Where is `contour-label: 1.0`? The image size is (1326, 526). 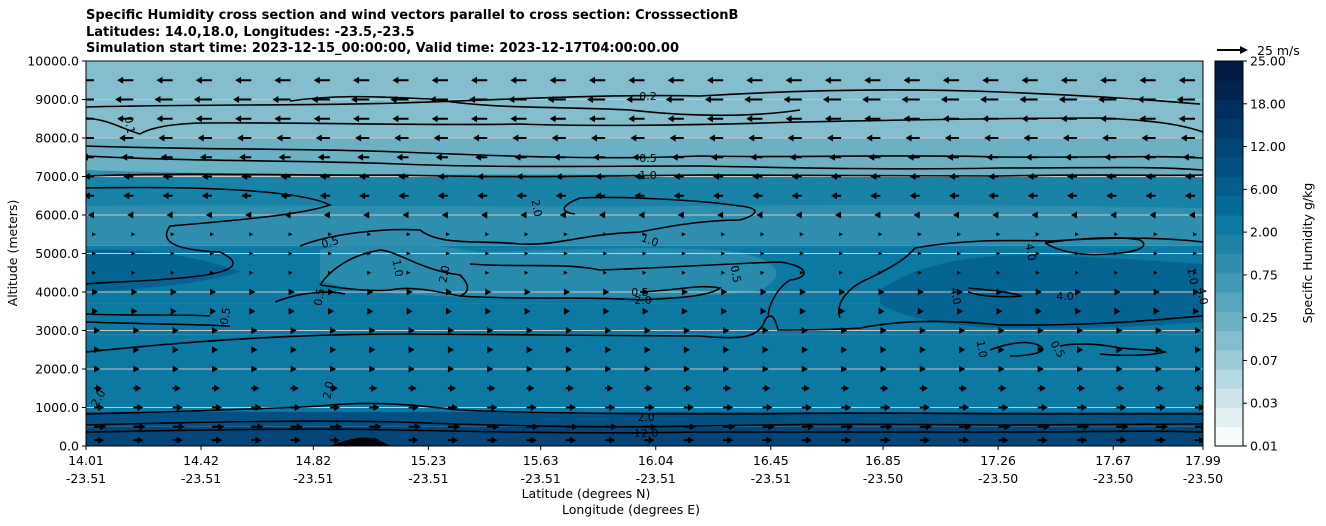
contour-label: 1.0 is located at coordinates (398, 267).